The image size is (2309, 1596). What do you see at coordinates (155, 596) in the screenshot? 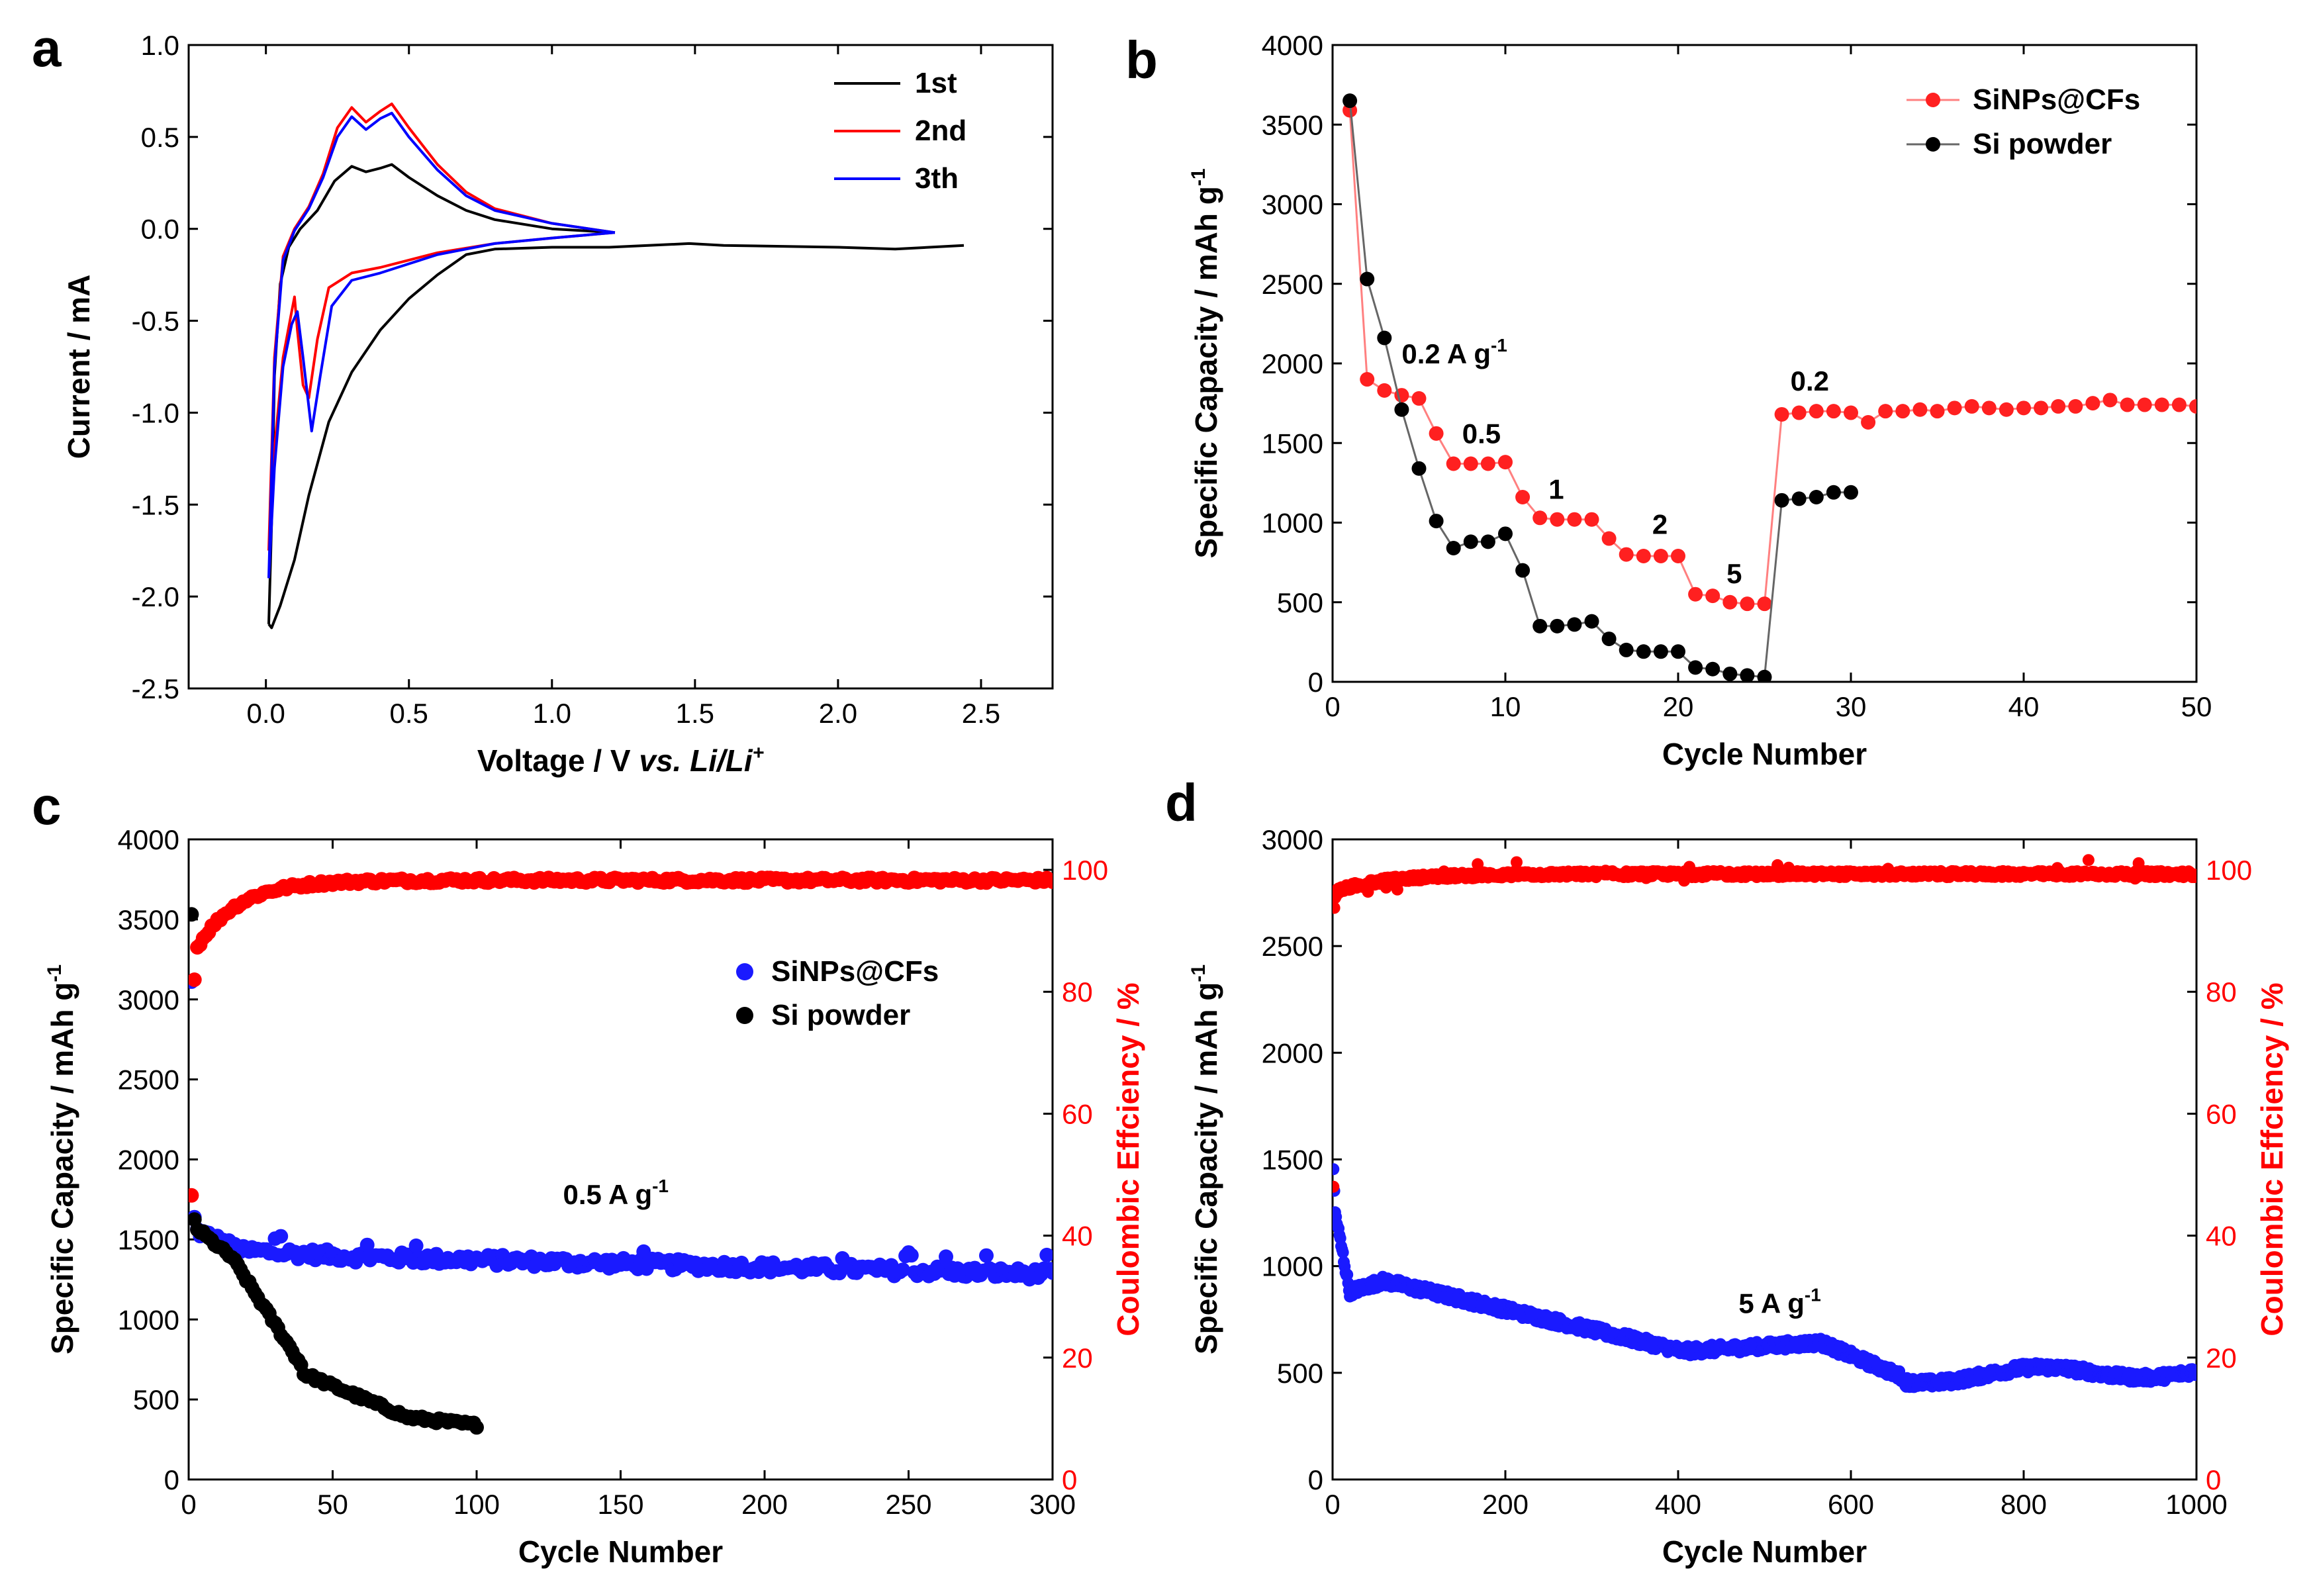
I see `y-tick-label: -2.0` at bounding box center [155, 596].